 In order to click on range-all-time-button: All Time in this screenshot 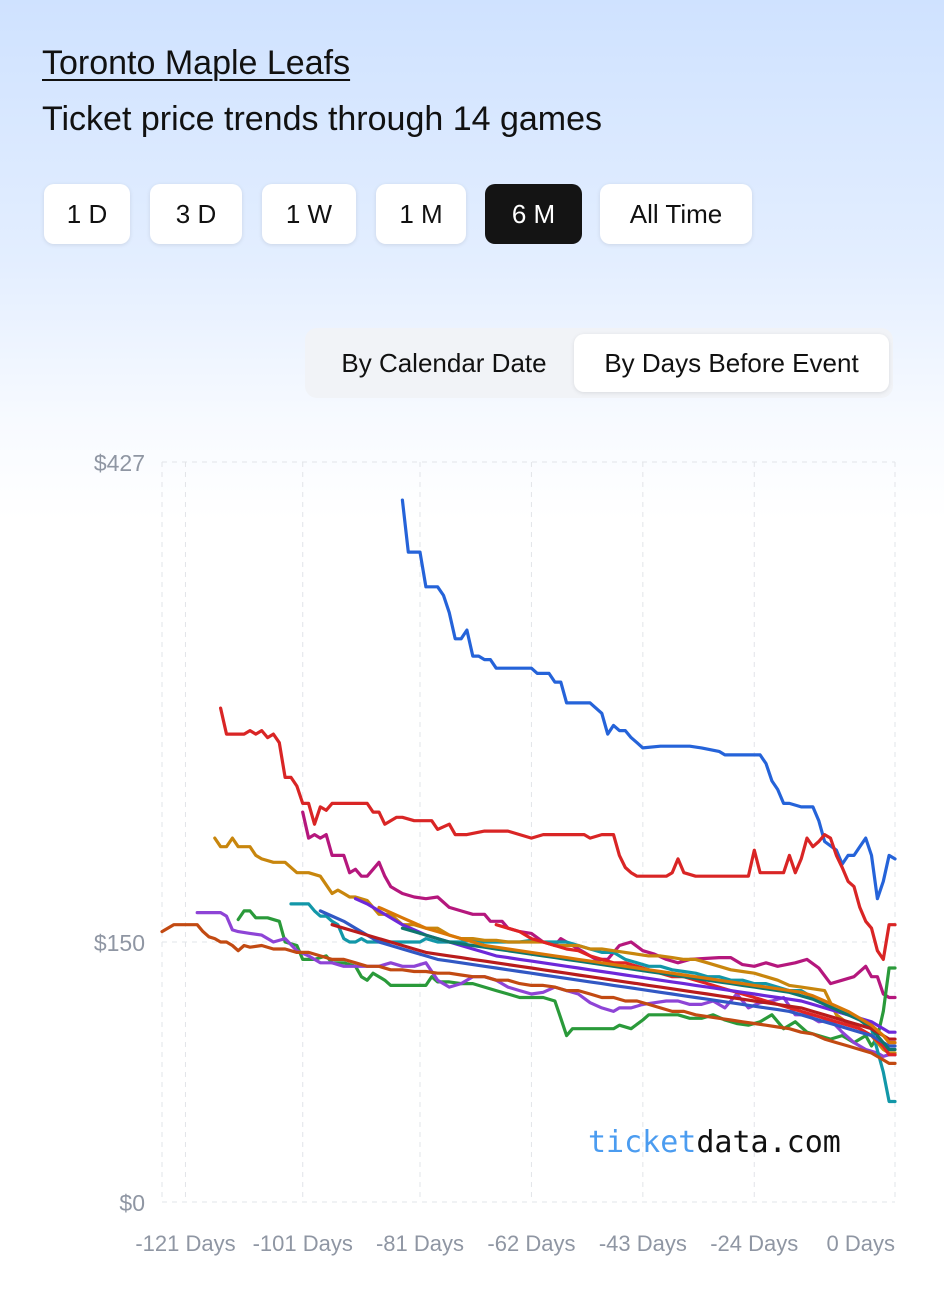, I will do `click(676, 214)`.